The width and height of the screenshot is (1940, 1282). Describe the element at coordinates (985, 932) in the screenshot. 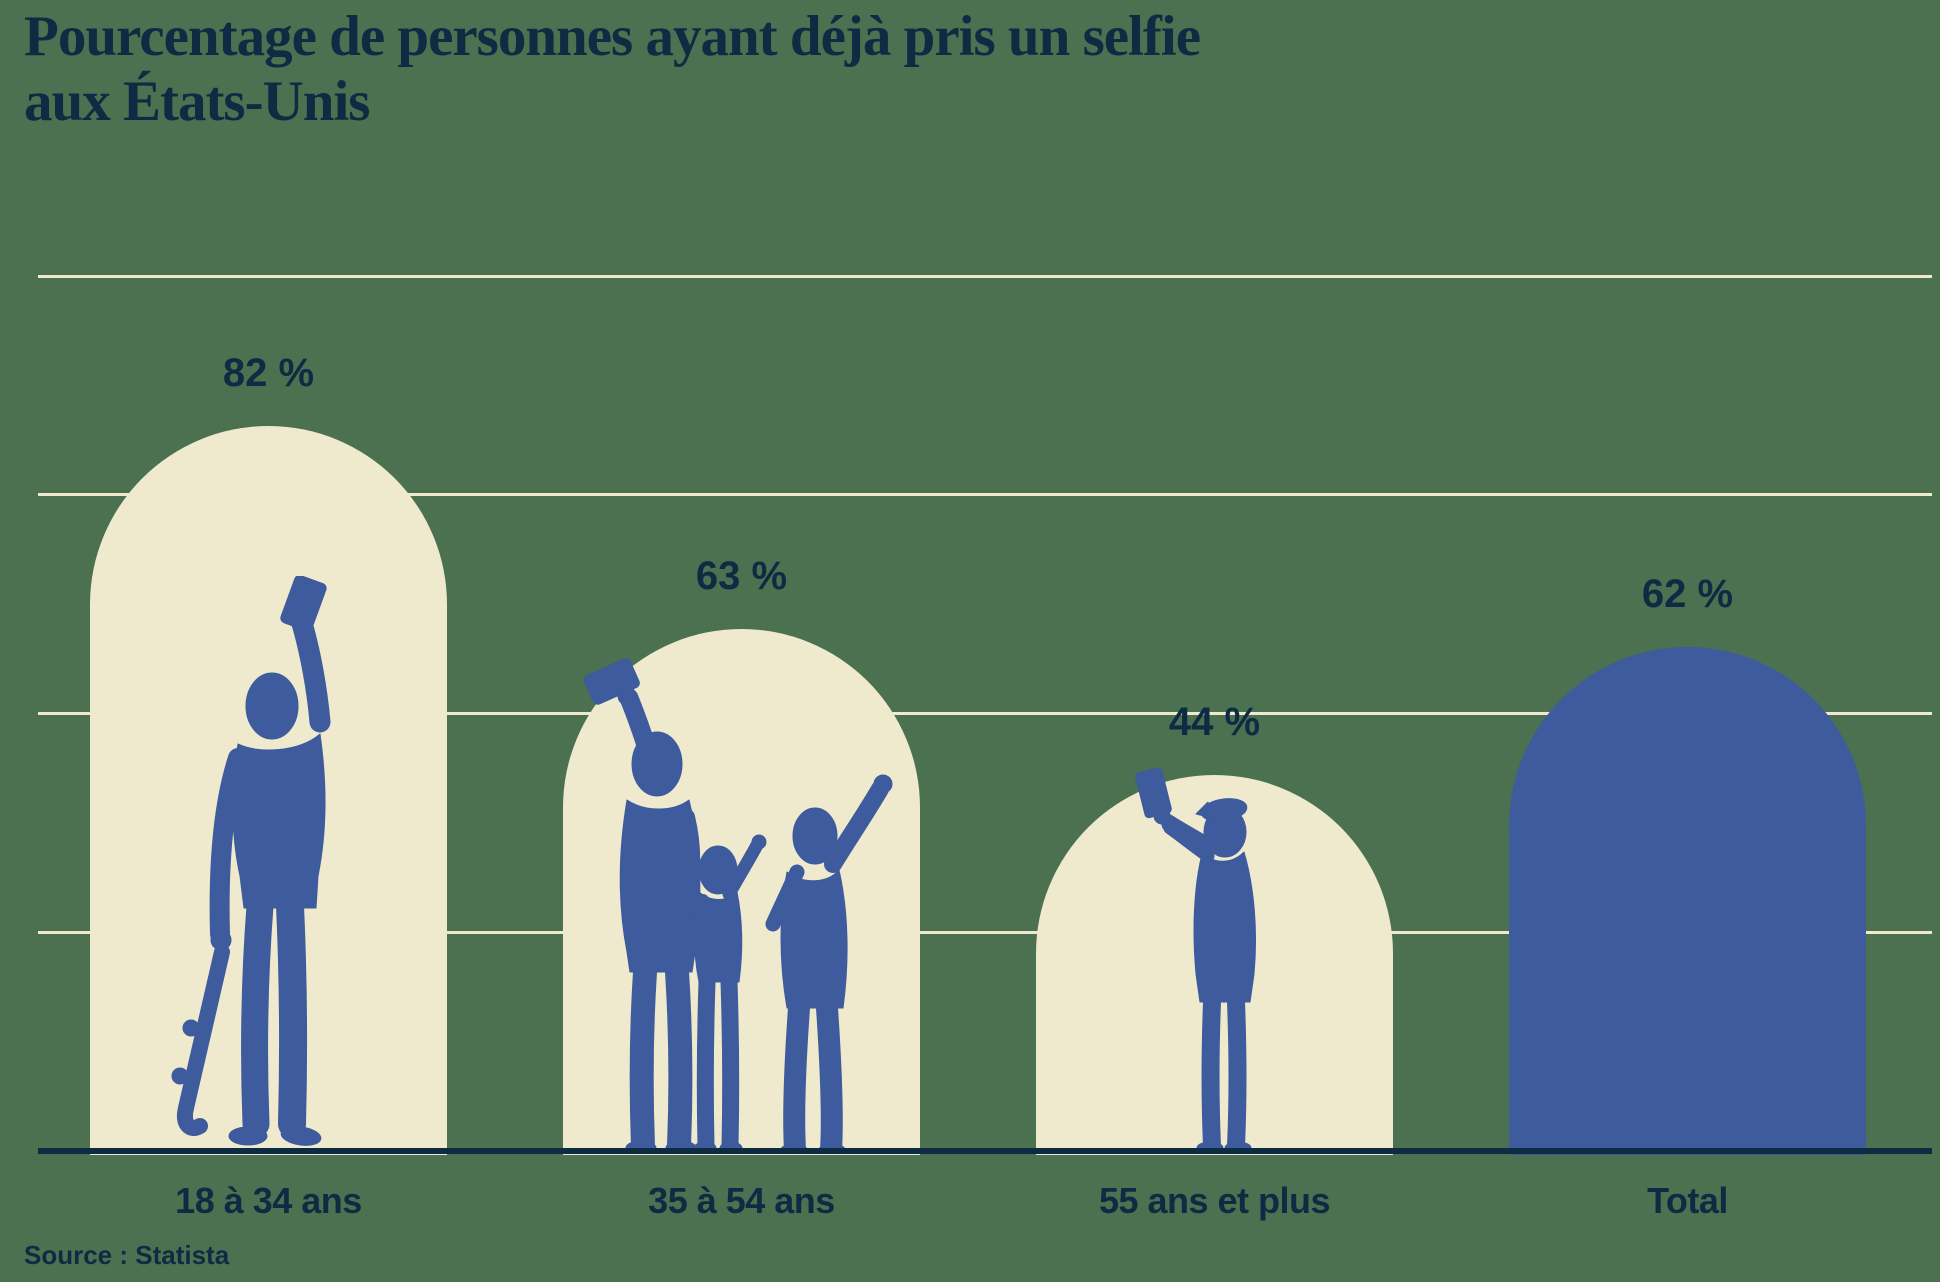

I see `gridline-25-percent` at that location.